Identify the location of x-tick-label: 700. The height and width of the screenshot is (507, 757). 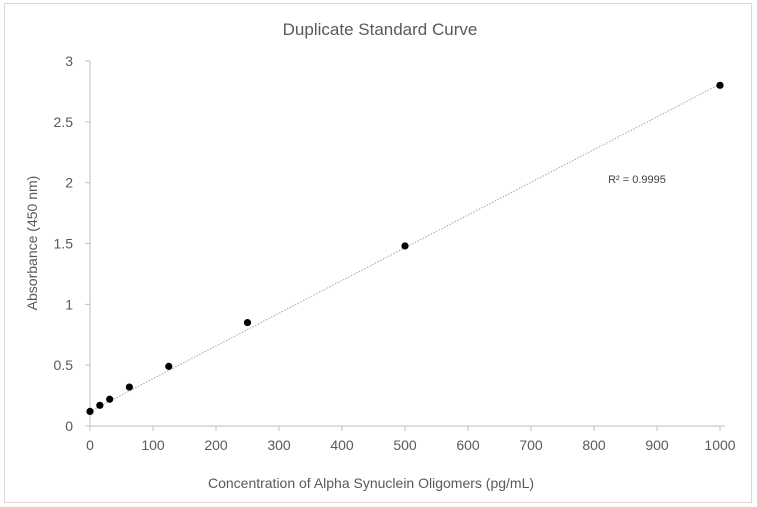
(531, 445).